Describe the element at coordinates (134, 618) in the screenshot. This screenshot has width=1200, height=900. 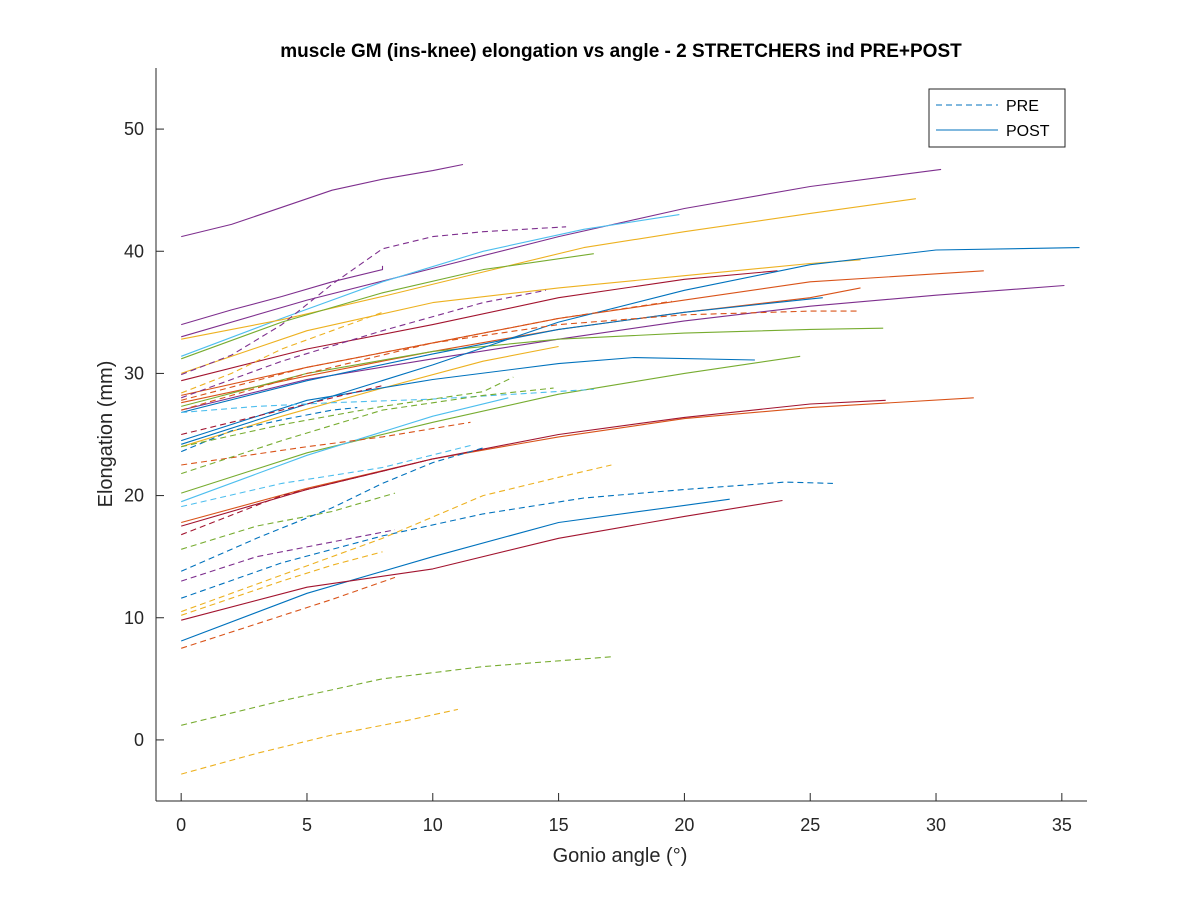
I see `y-tick-label: 10` at that location.